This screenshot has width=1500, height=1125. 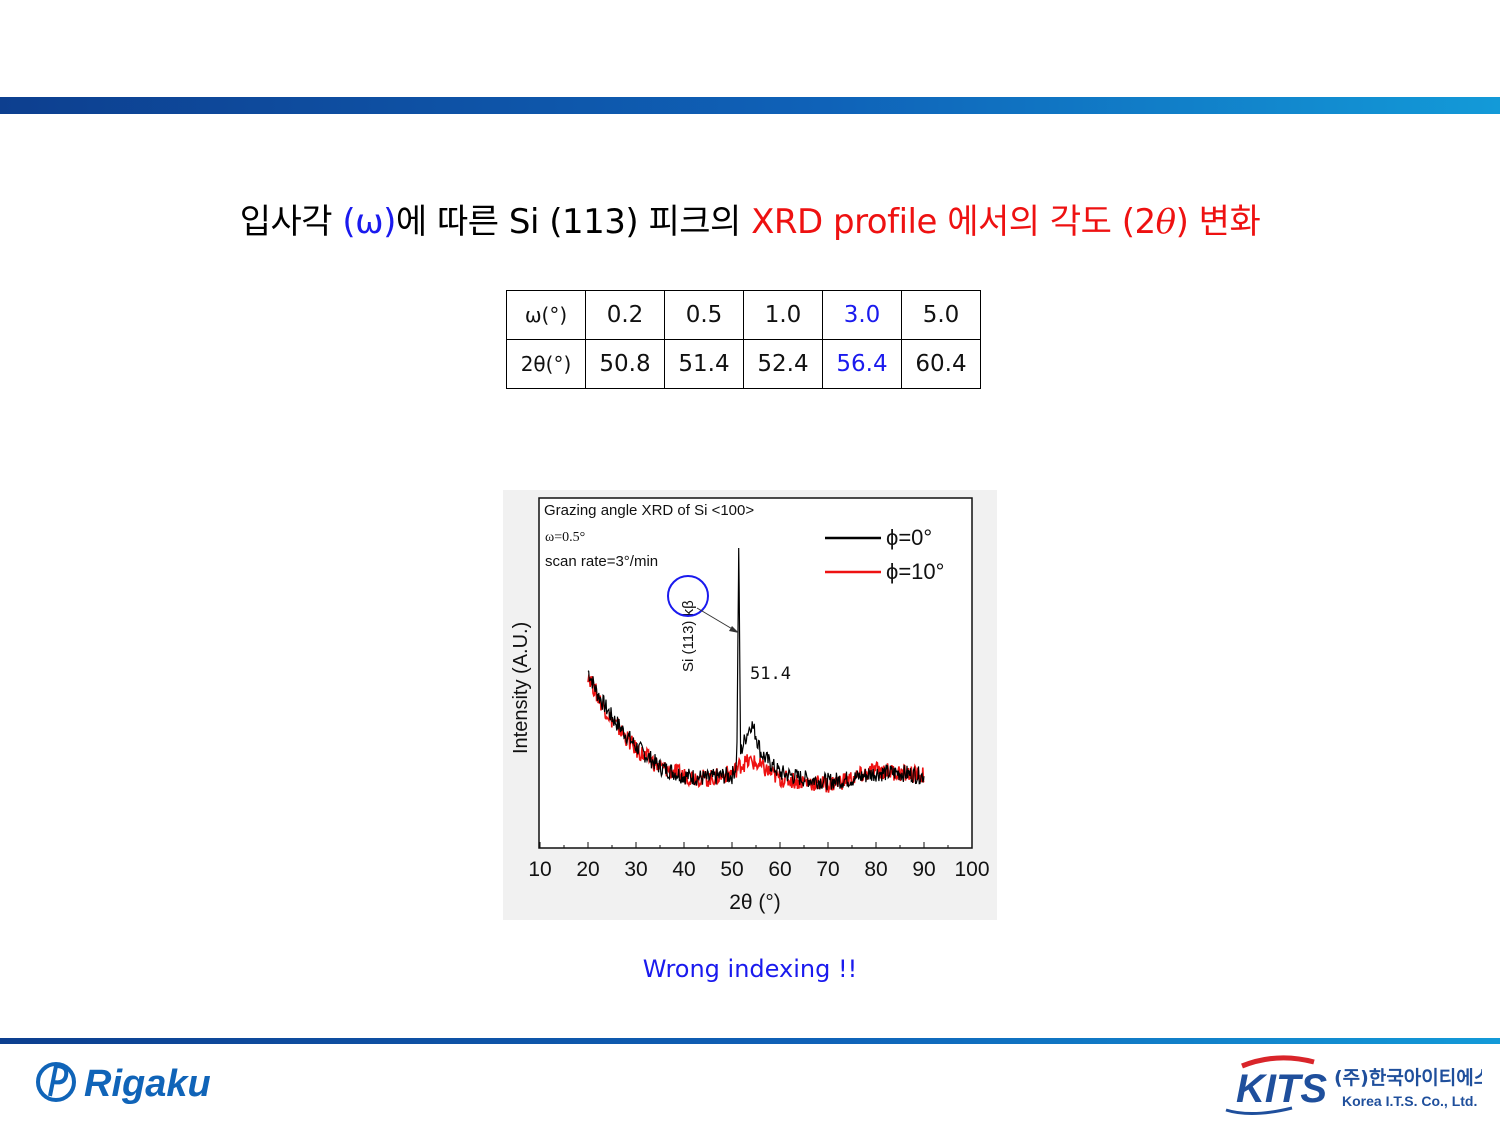 What do you see at coordinates (704, 315) in the screenshot?
I see `table-cell: 0.5` at bounding box center [704, 315].